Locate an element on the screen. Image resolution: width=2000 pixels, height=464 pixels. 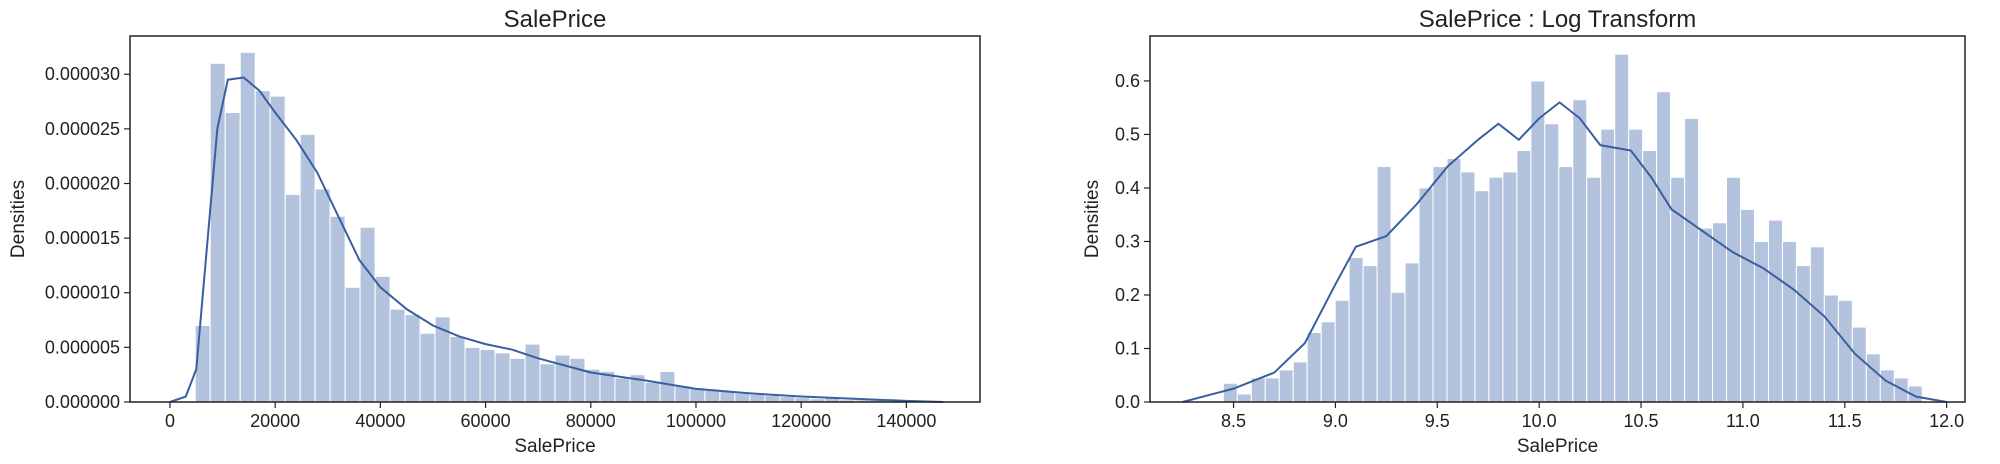
x-tick-label: 20000 is located at coordinates (275, 421).